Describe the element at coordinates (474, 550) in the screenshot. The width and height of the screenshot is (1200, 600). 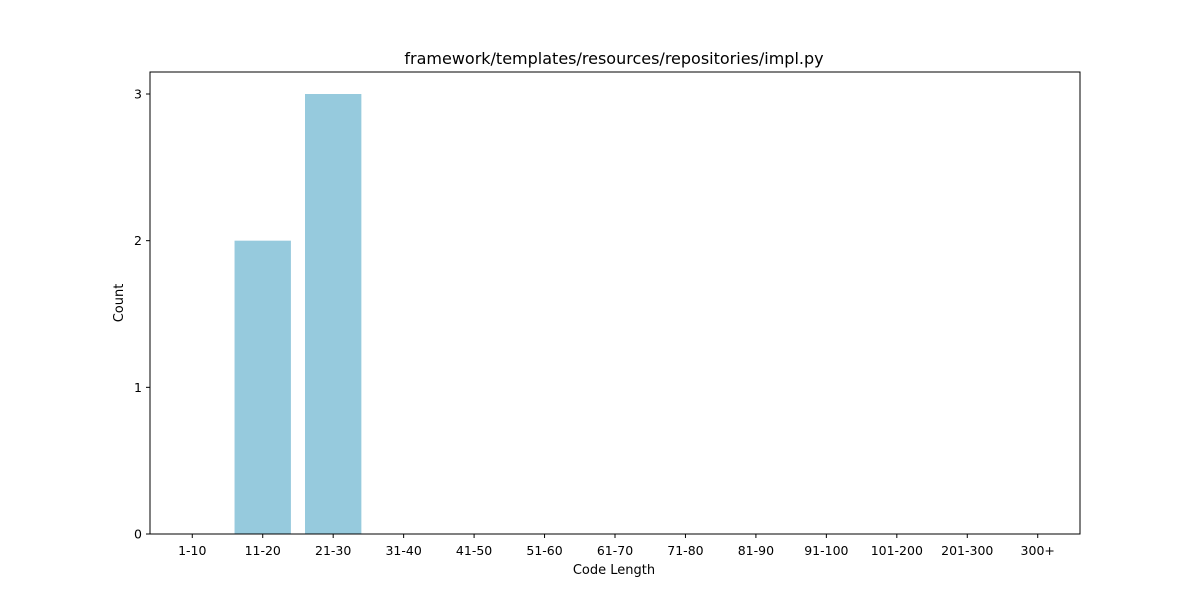
I see `x-tick-label: 41-50` at that location.